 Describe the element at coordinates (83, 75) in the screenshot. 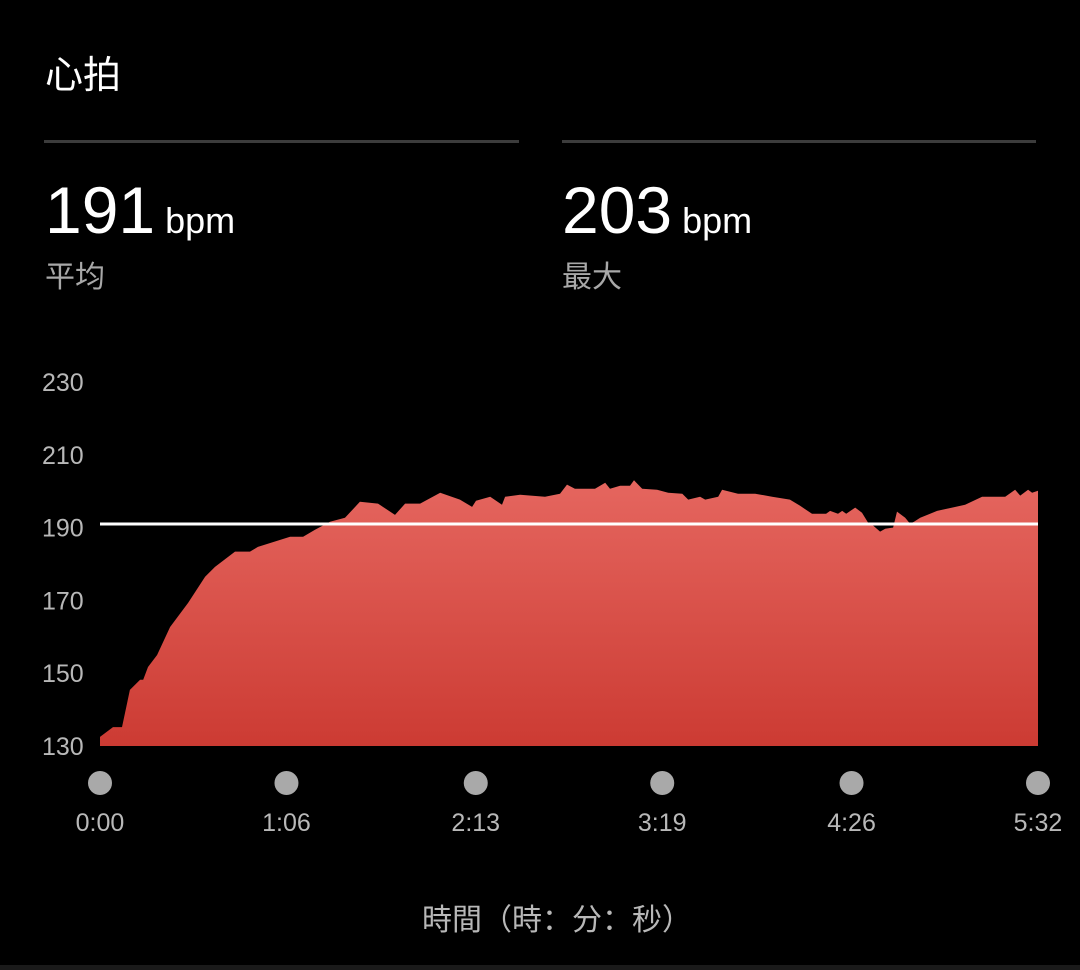

I see `page-title: 心拍` at that location.